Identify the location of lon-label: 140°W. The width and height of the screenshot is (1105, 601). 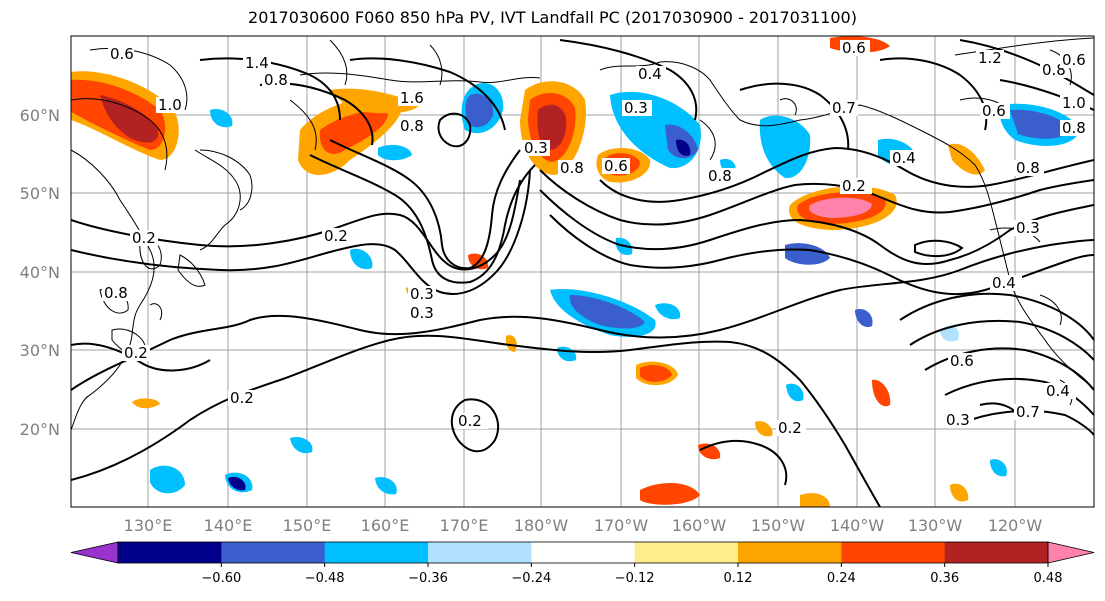
(857, 525).